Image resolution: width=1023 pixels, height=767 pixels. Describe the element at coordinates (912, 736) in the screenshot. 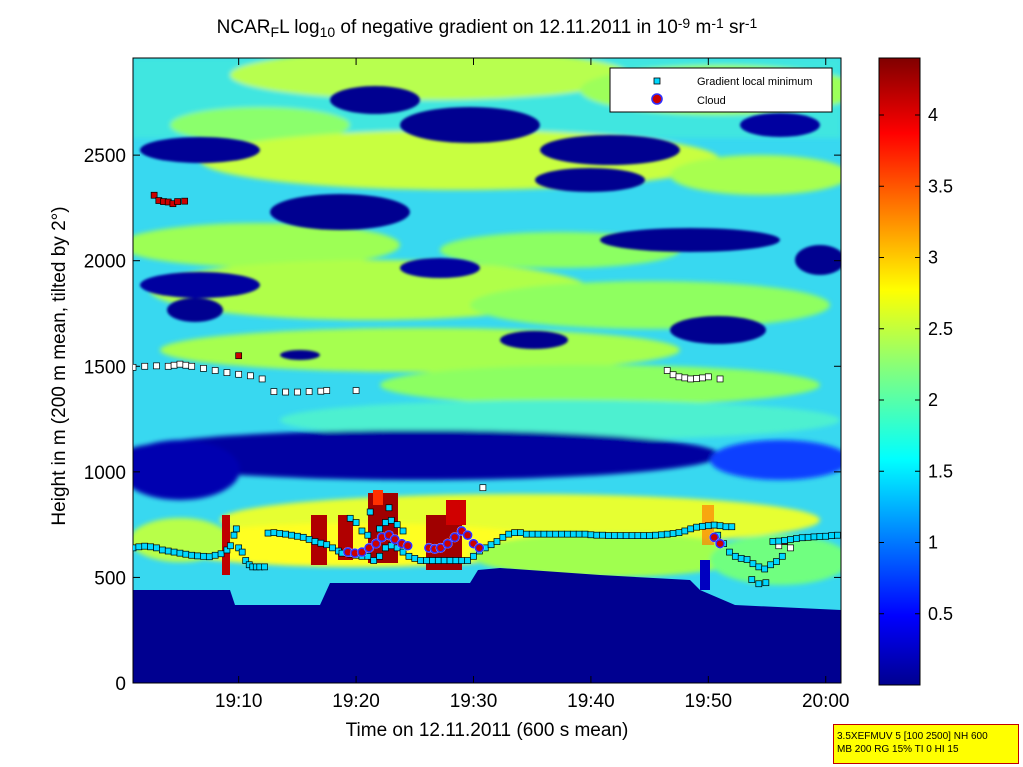

I see `info-line-1: 3.5XEFMUV 5 [100 2500] NH 600` at that location.